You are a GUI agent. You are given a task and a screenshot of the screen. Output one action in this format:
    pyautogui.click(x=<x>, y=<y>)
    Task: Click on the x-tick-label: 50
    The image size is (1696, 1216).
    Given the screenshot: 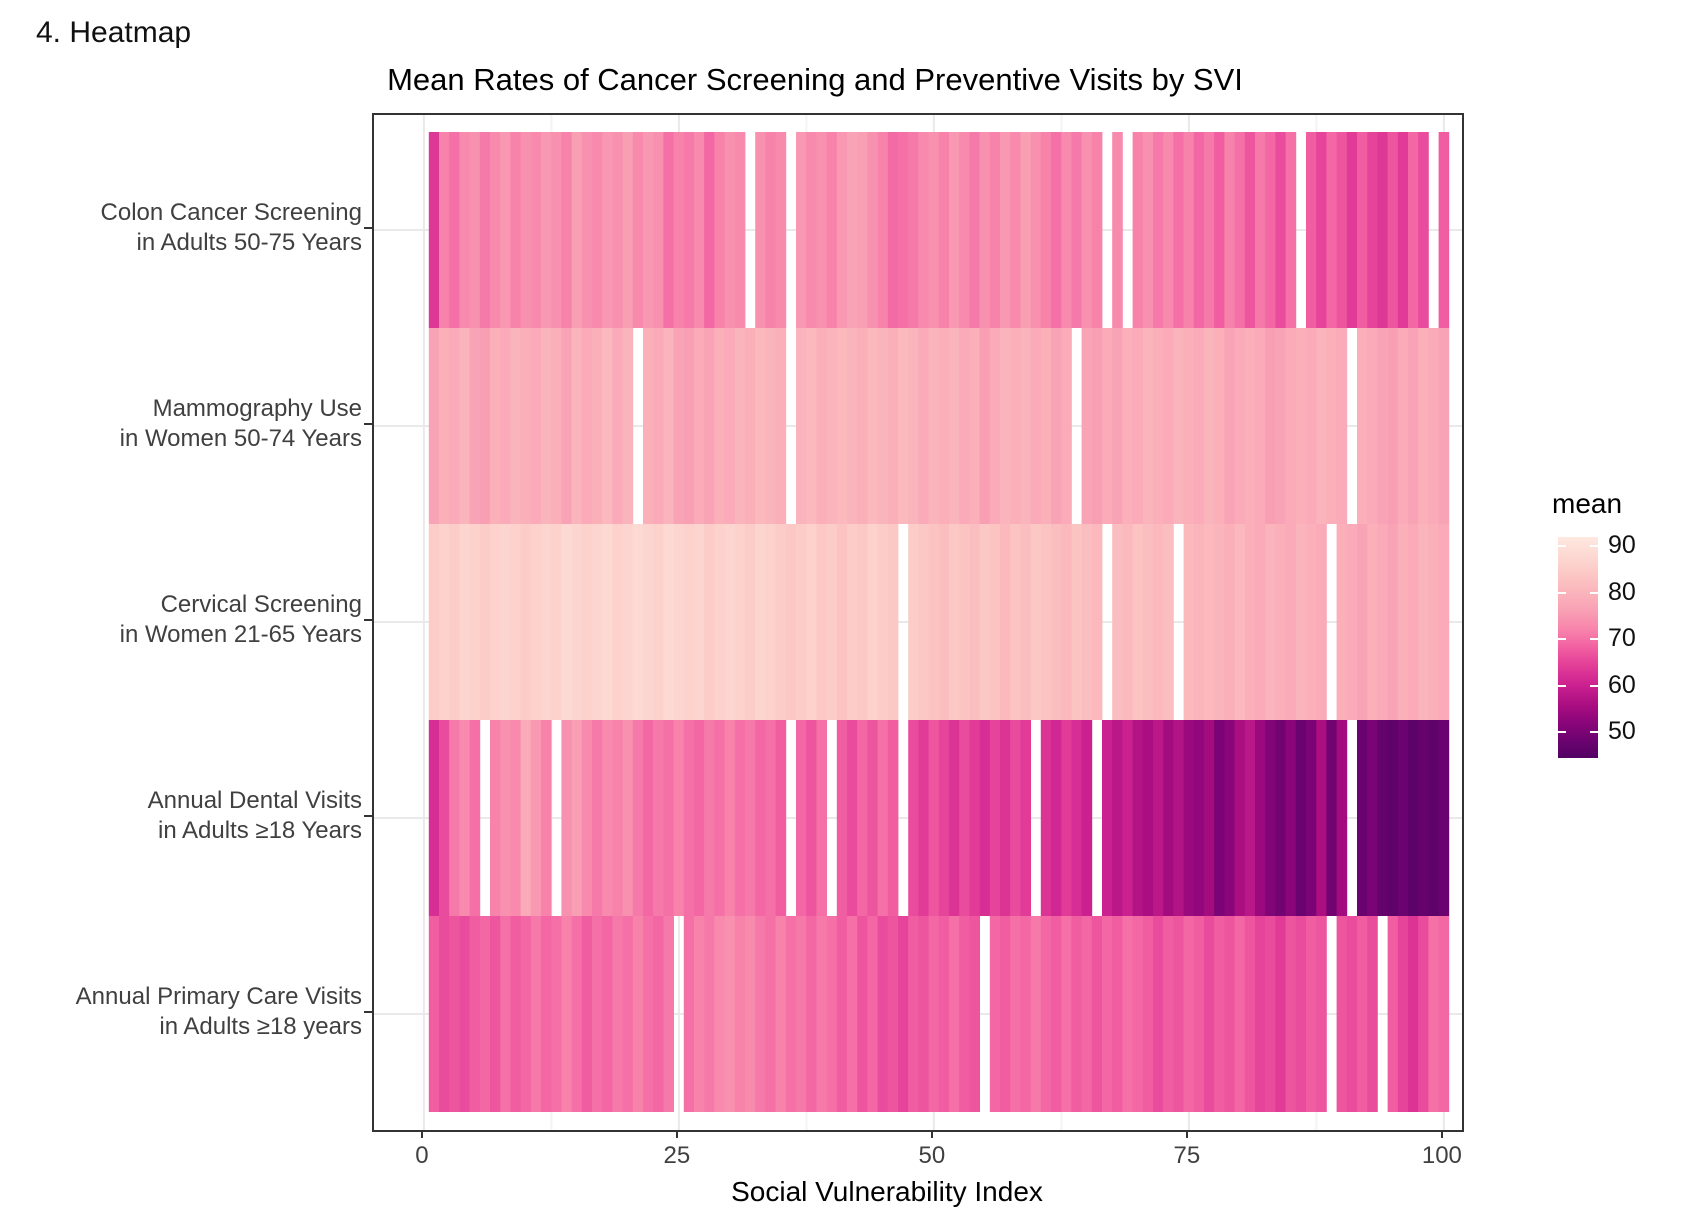 What is the action you would take?
    pyautogui.click(x=932, y=1155)
    